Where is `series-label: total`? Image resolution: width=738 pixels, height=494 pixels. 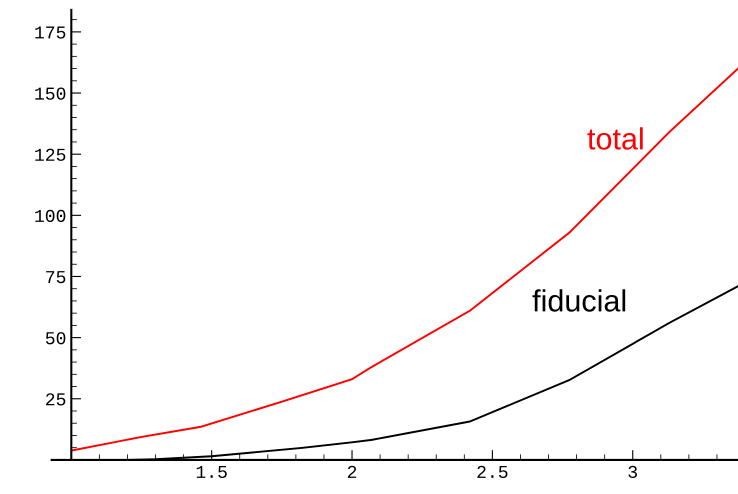
series-label: total is located at coordinates (615, 138).